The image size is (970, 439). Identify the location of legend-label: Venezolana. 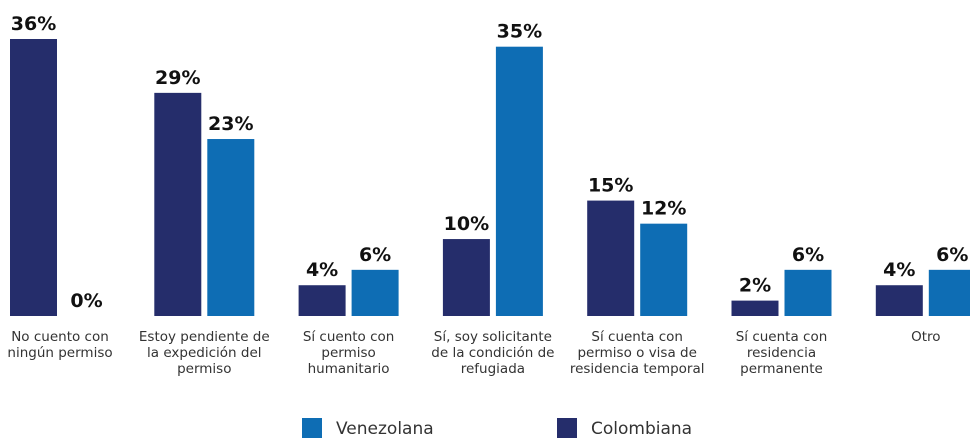
(385, 429).